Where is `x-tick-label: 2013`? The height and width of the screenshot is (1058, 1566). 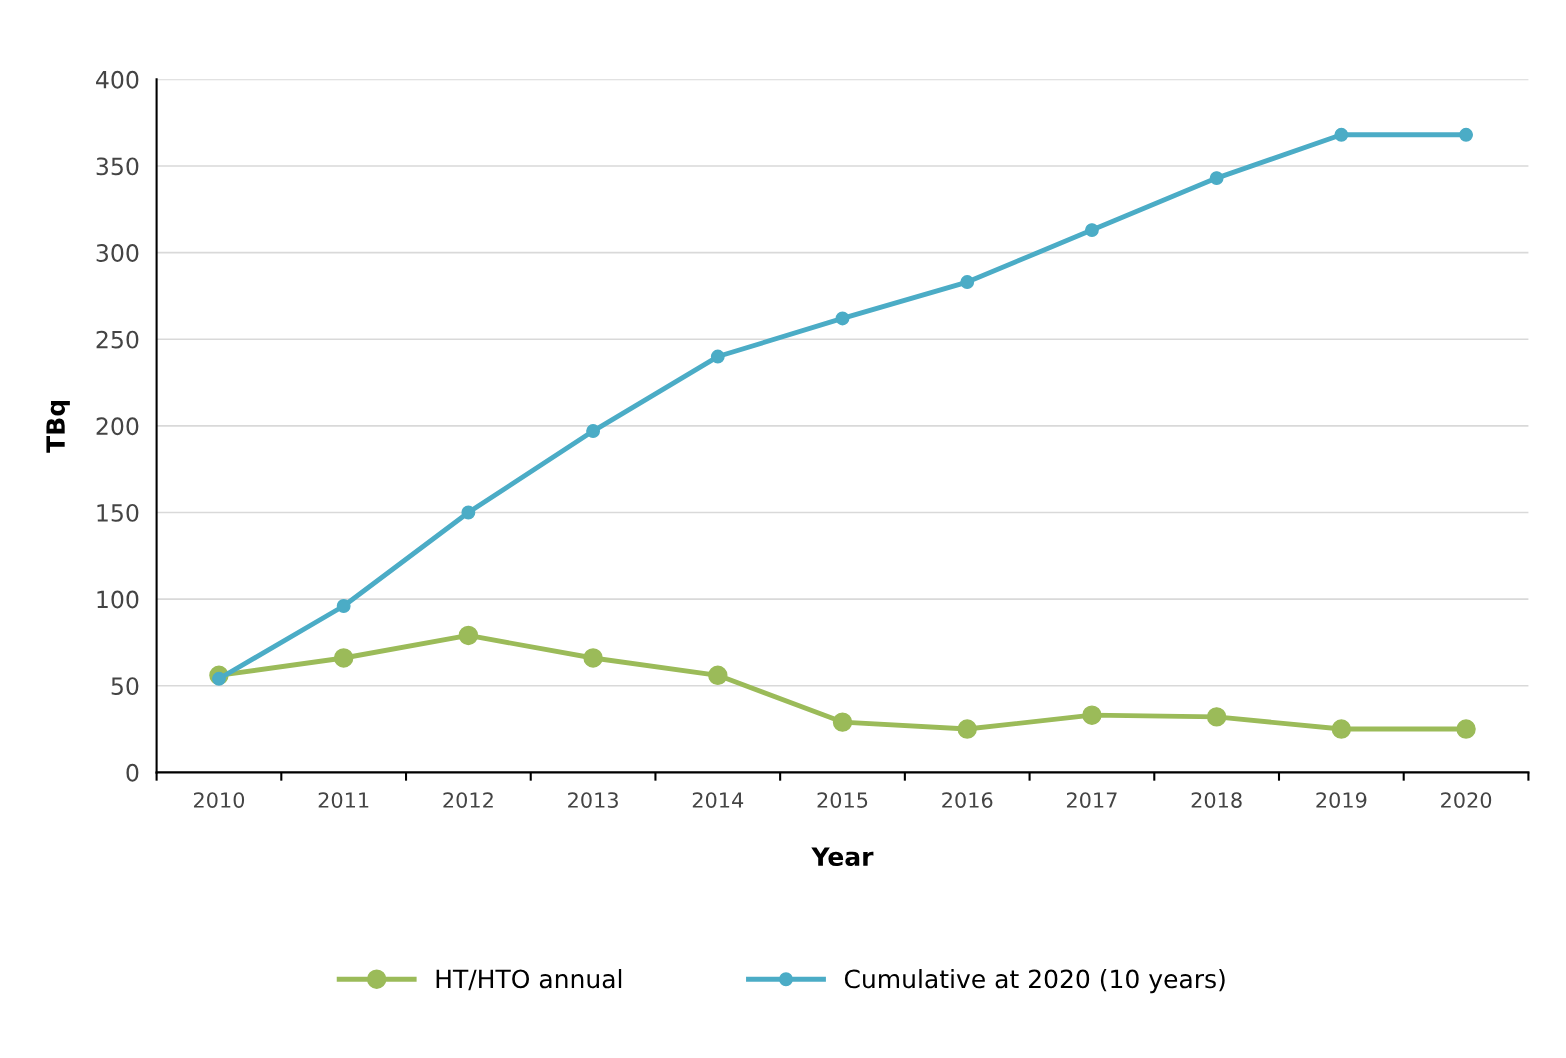
x-tick-label: 2013 is located at coordinates (593, 800).